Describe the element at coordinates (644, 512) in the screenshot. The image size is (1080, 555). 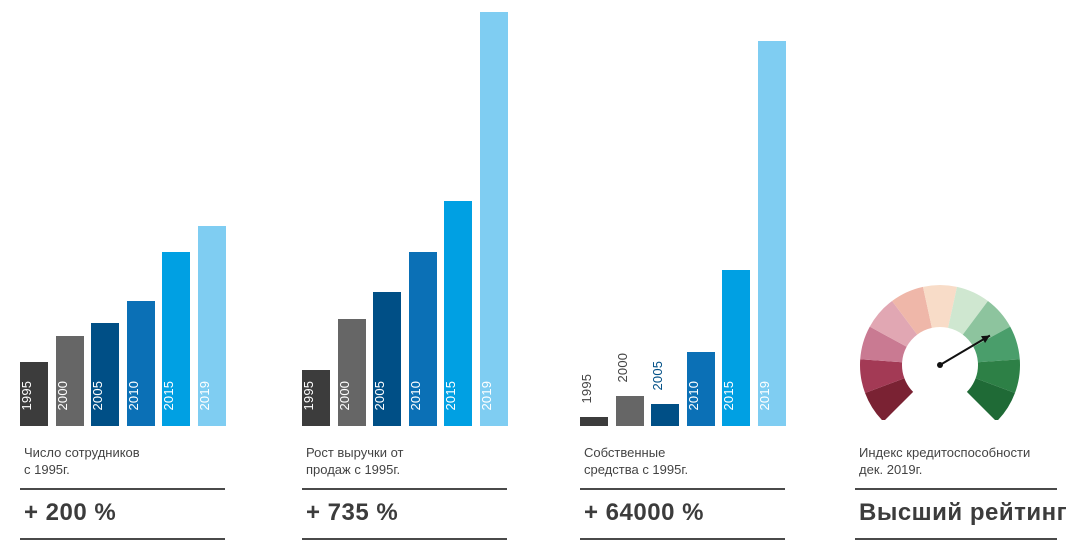
I see `equity-growth-value: + 64000 %` at that location.